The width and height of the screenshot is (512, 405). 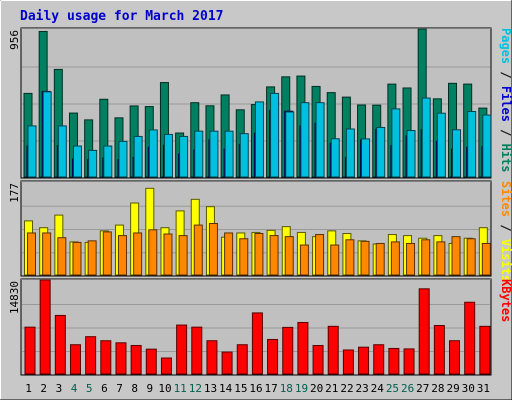 What do you see at coordinates (14, 40) in the screenshot?
I see `y-max-label: 956` at bounding box center [14, 40].